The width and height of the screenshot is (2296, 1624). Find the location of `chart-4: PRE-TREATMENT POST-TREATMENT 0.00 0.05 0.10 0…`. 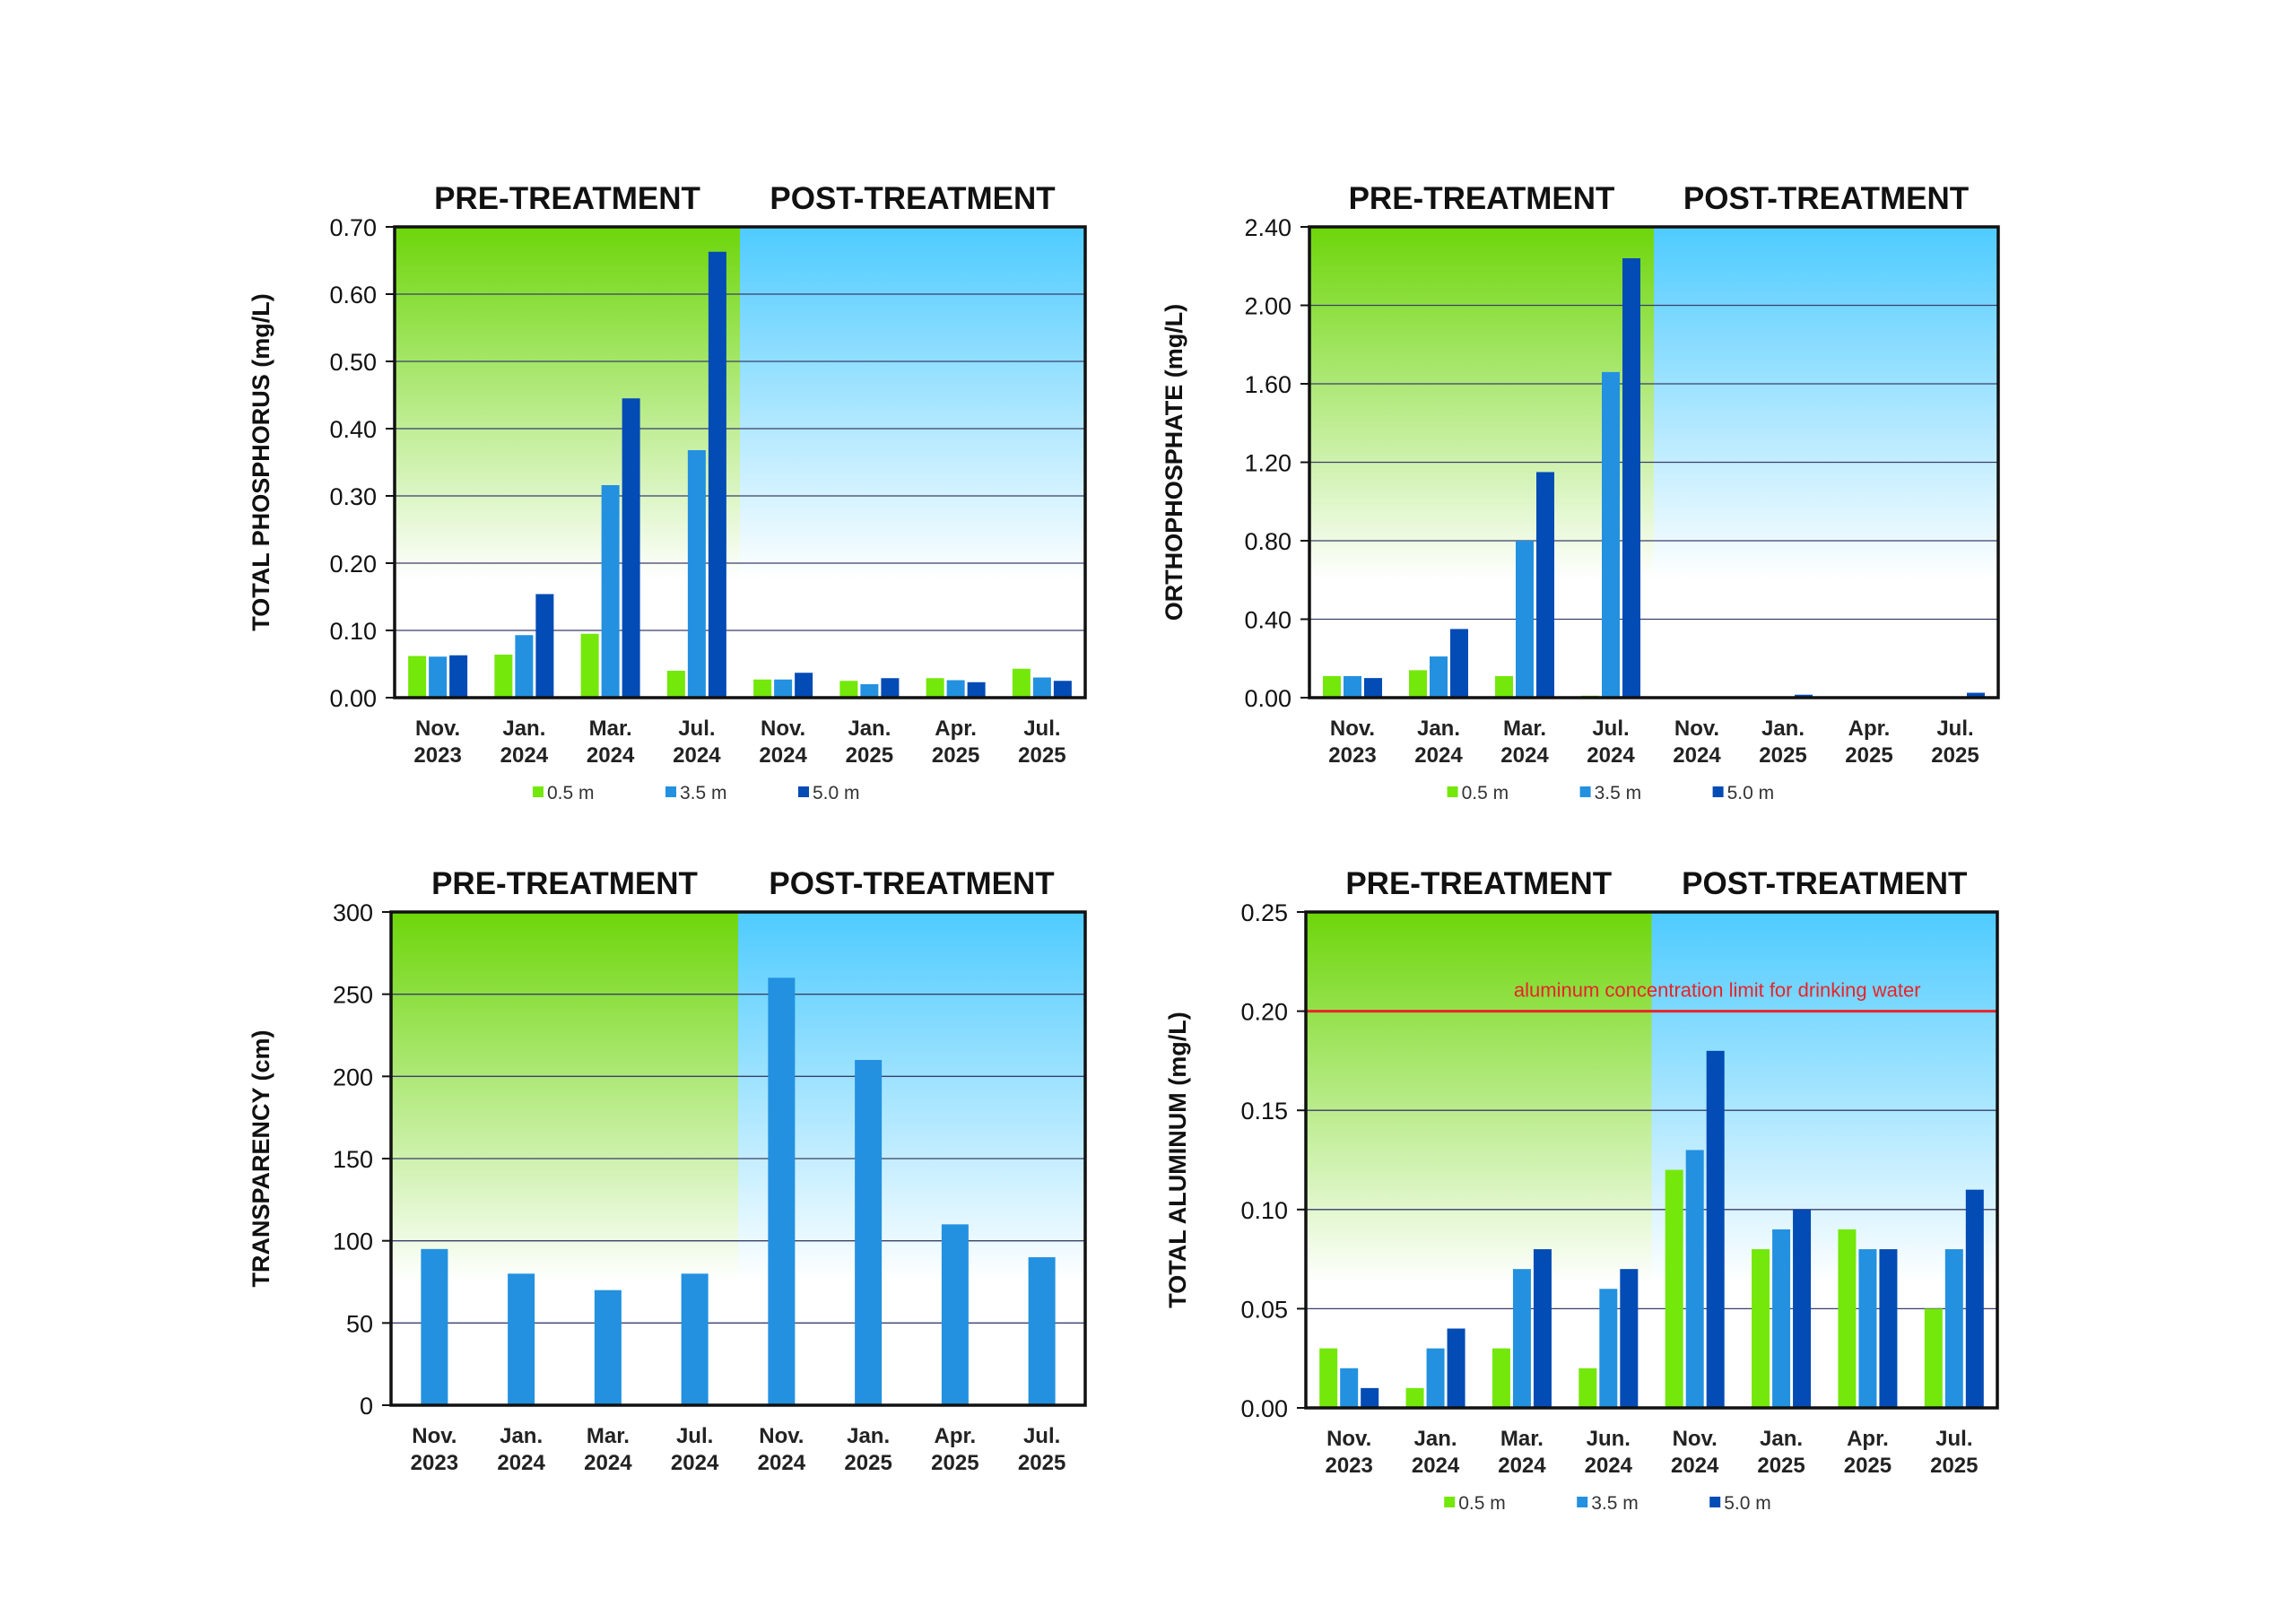

chart-4: PRE-TREATMENT POST-TREATMENT 0.00 0.05 0.10 0… is located at coordinates (1581, 1190).